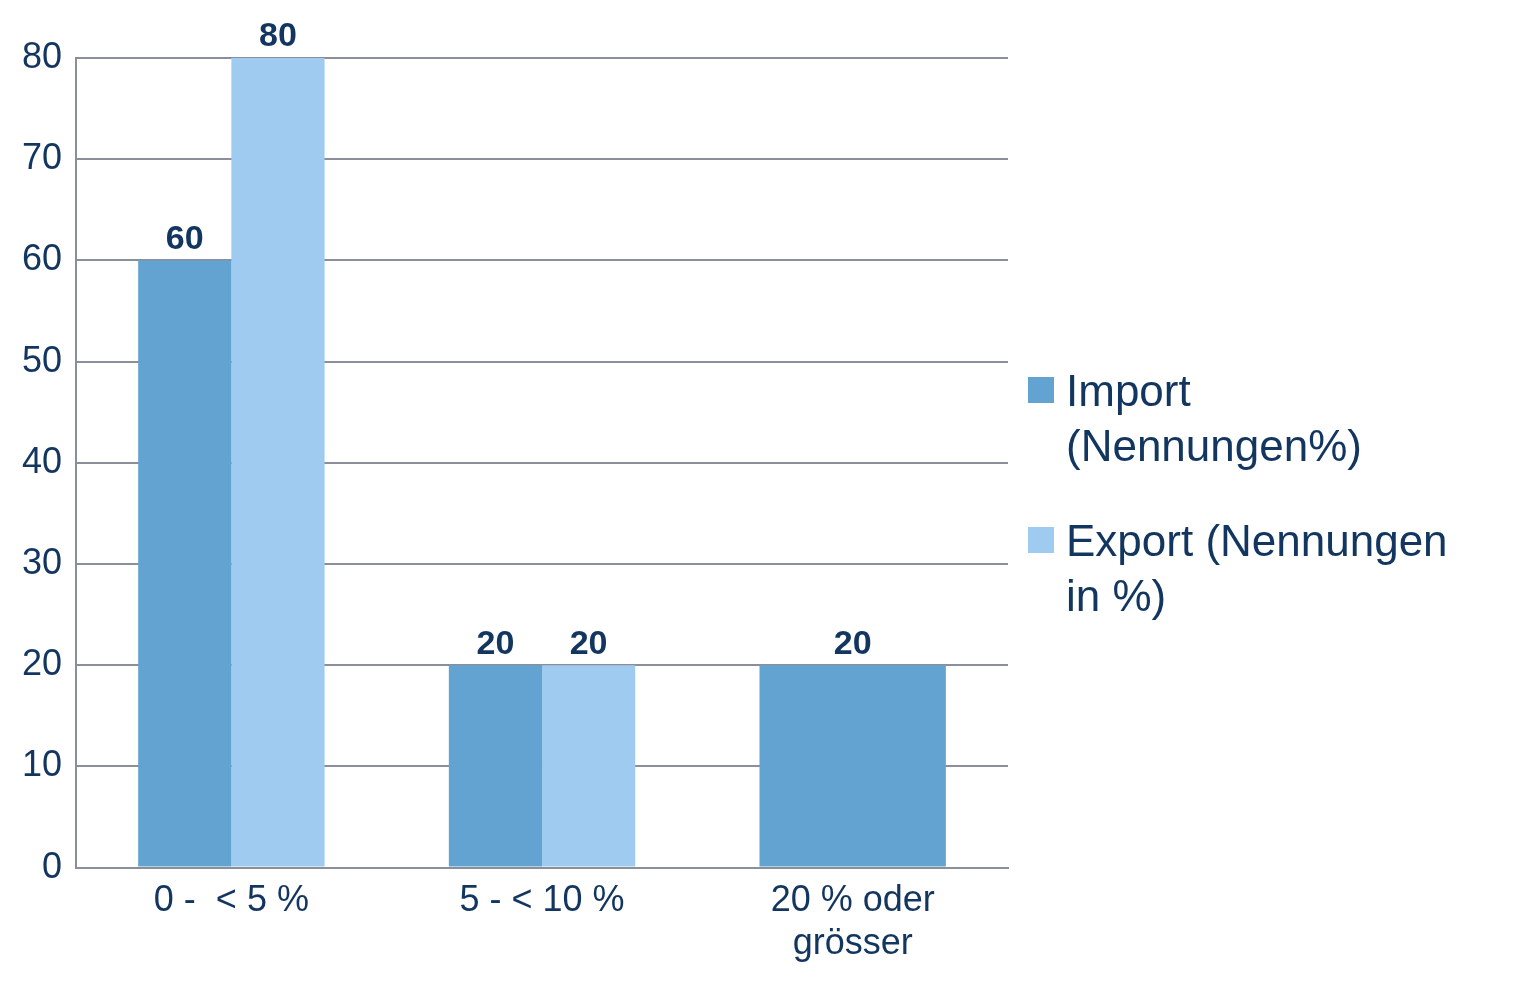  What do you see at coordinates (1214, 418) in the screenshot?
I see `legend-label: Import (Nennungen%)` at bounding box center [1214, 418].